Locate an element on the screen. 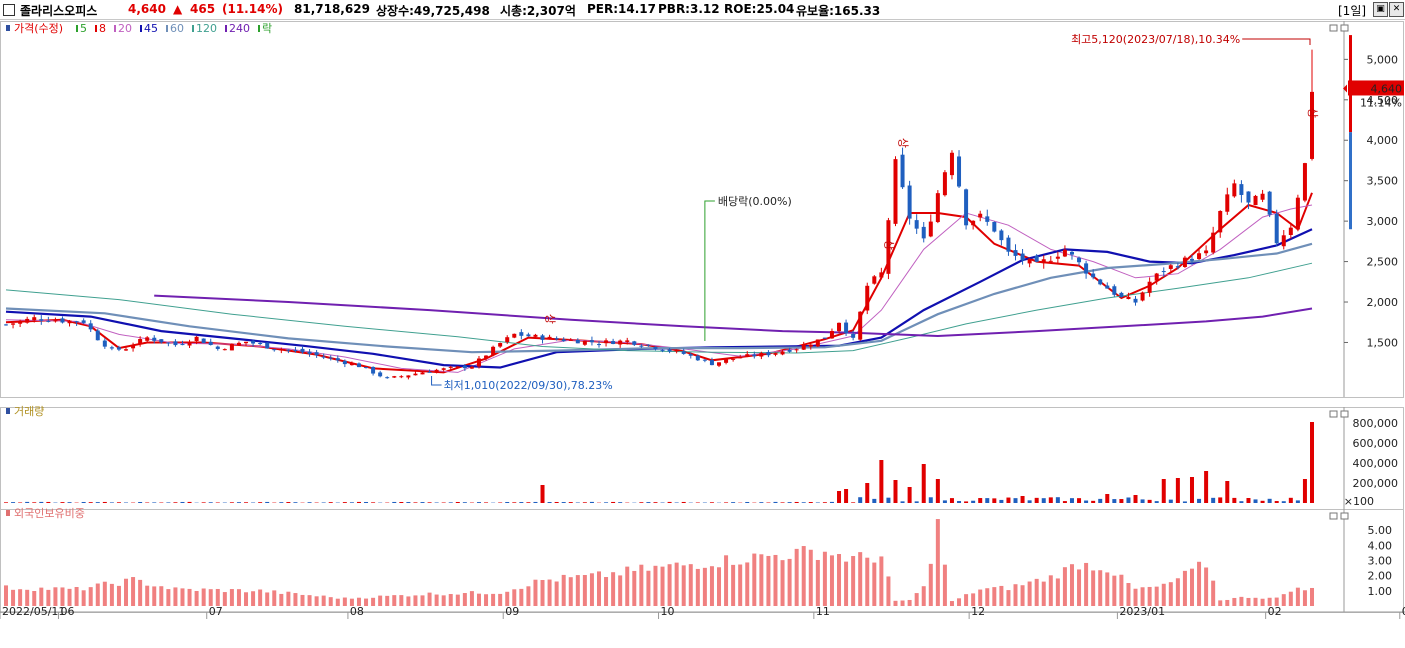 The width and height of the screenshot is (1405, 648). legend-ma-5: 5 is located at coordinates (83, 28).